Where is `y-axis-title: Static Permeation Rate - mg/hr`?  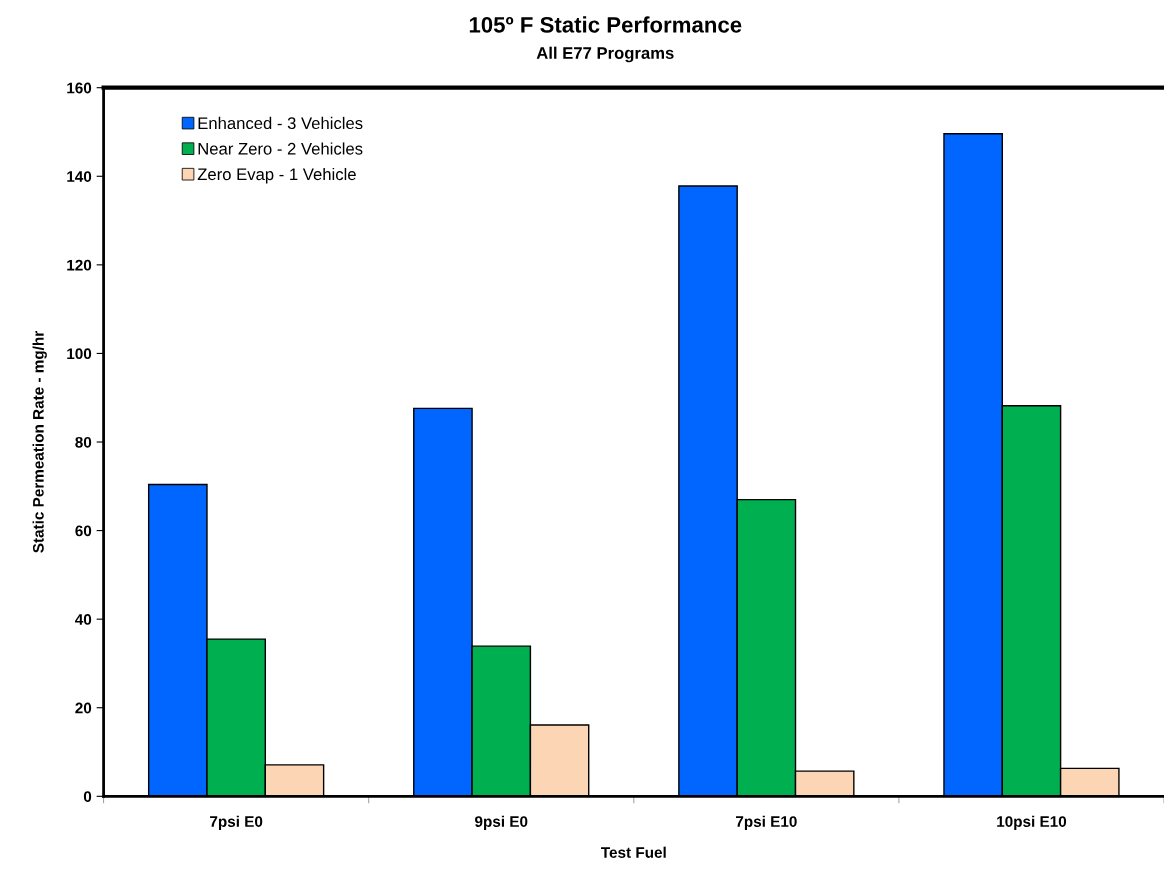 y-axis-title: Static Permeation Rate - mg/hr is located at coordinates (39, 442).